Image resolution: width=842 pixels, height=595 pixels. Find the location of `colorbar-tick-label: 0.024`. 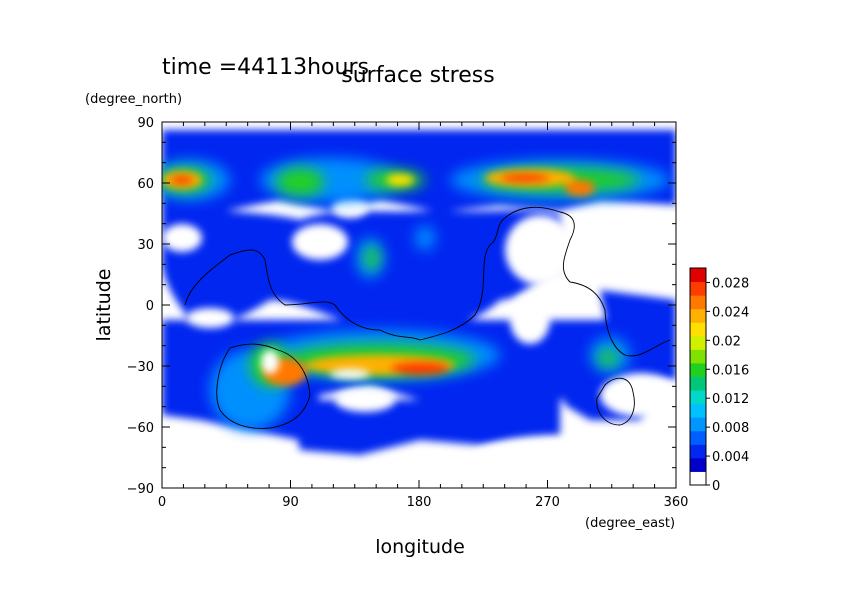

colorbar-tick-label: 0.024 is located at coordinates (730, 312).